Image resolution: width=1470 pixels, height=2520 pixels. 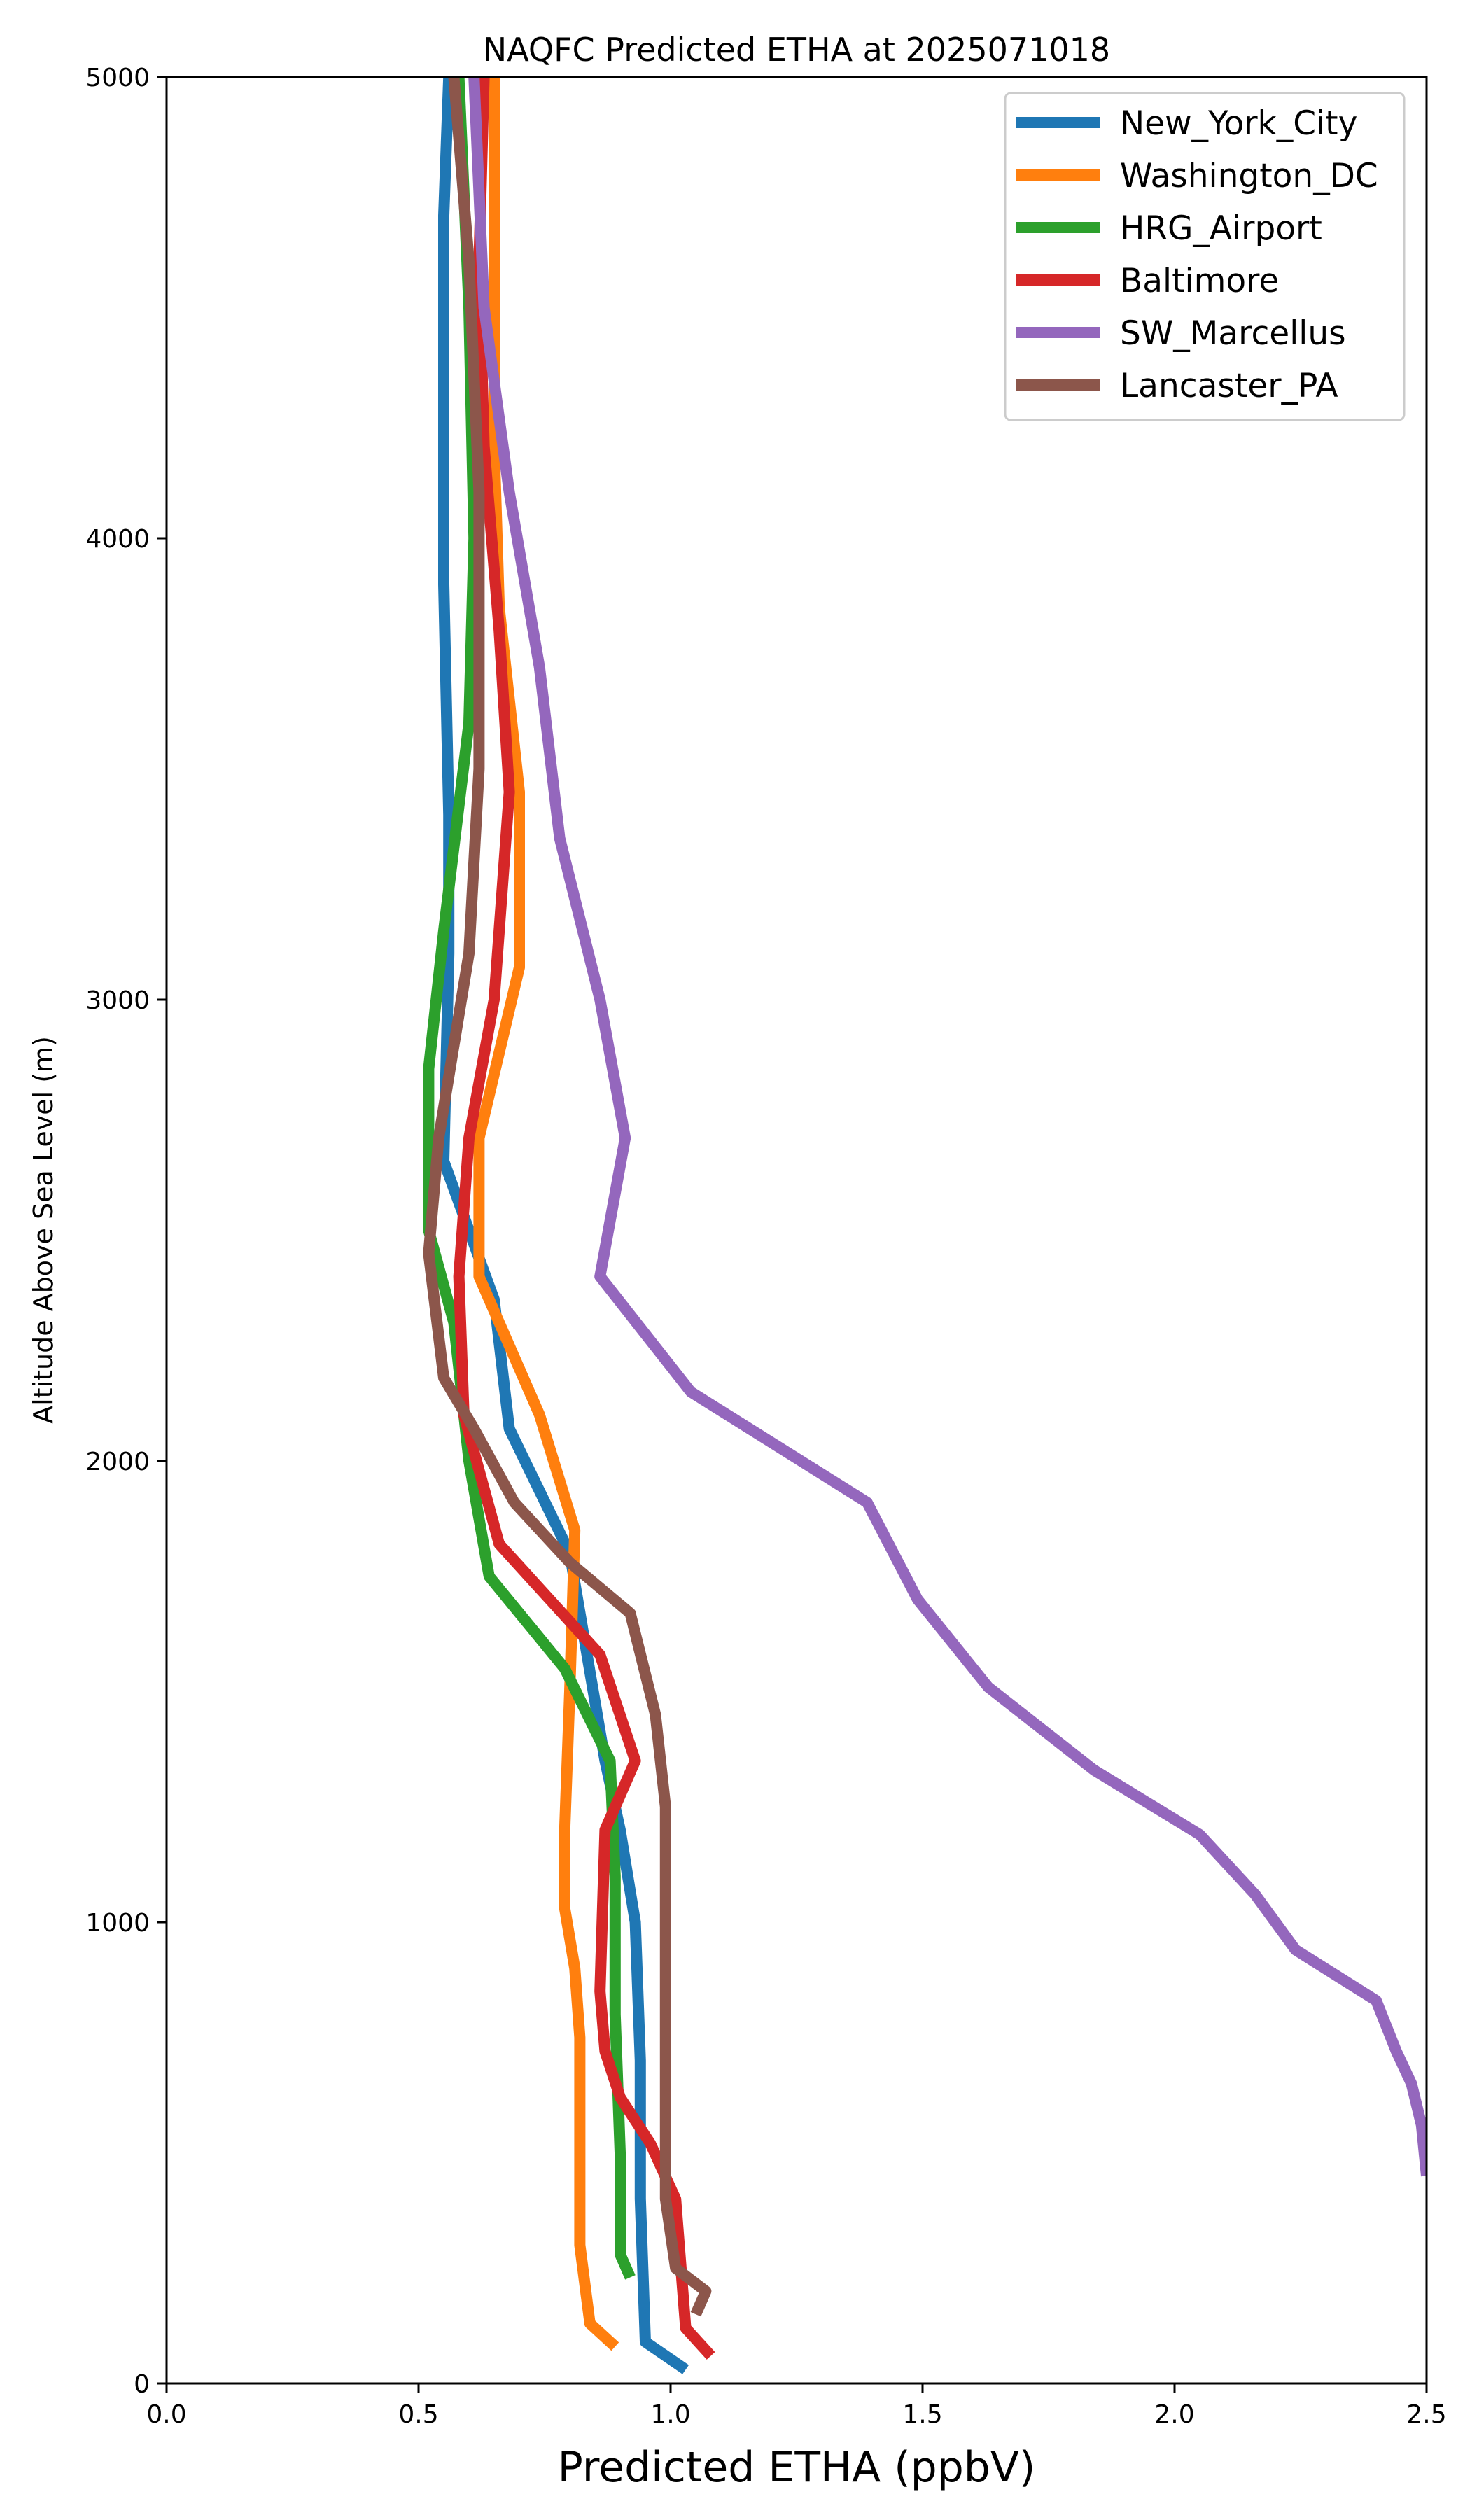 What do you see at coordinates (670, 2414) in the screenshot?
I see `x-tick-label: 1.0` at bounding box center [670, 2414].